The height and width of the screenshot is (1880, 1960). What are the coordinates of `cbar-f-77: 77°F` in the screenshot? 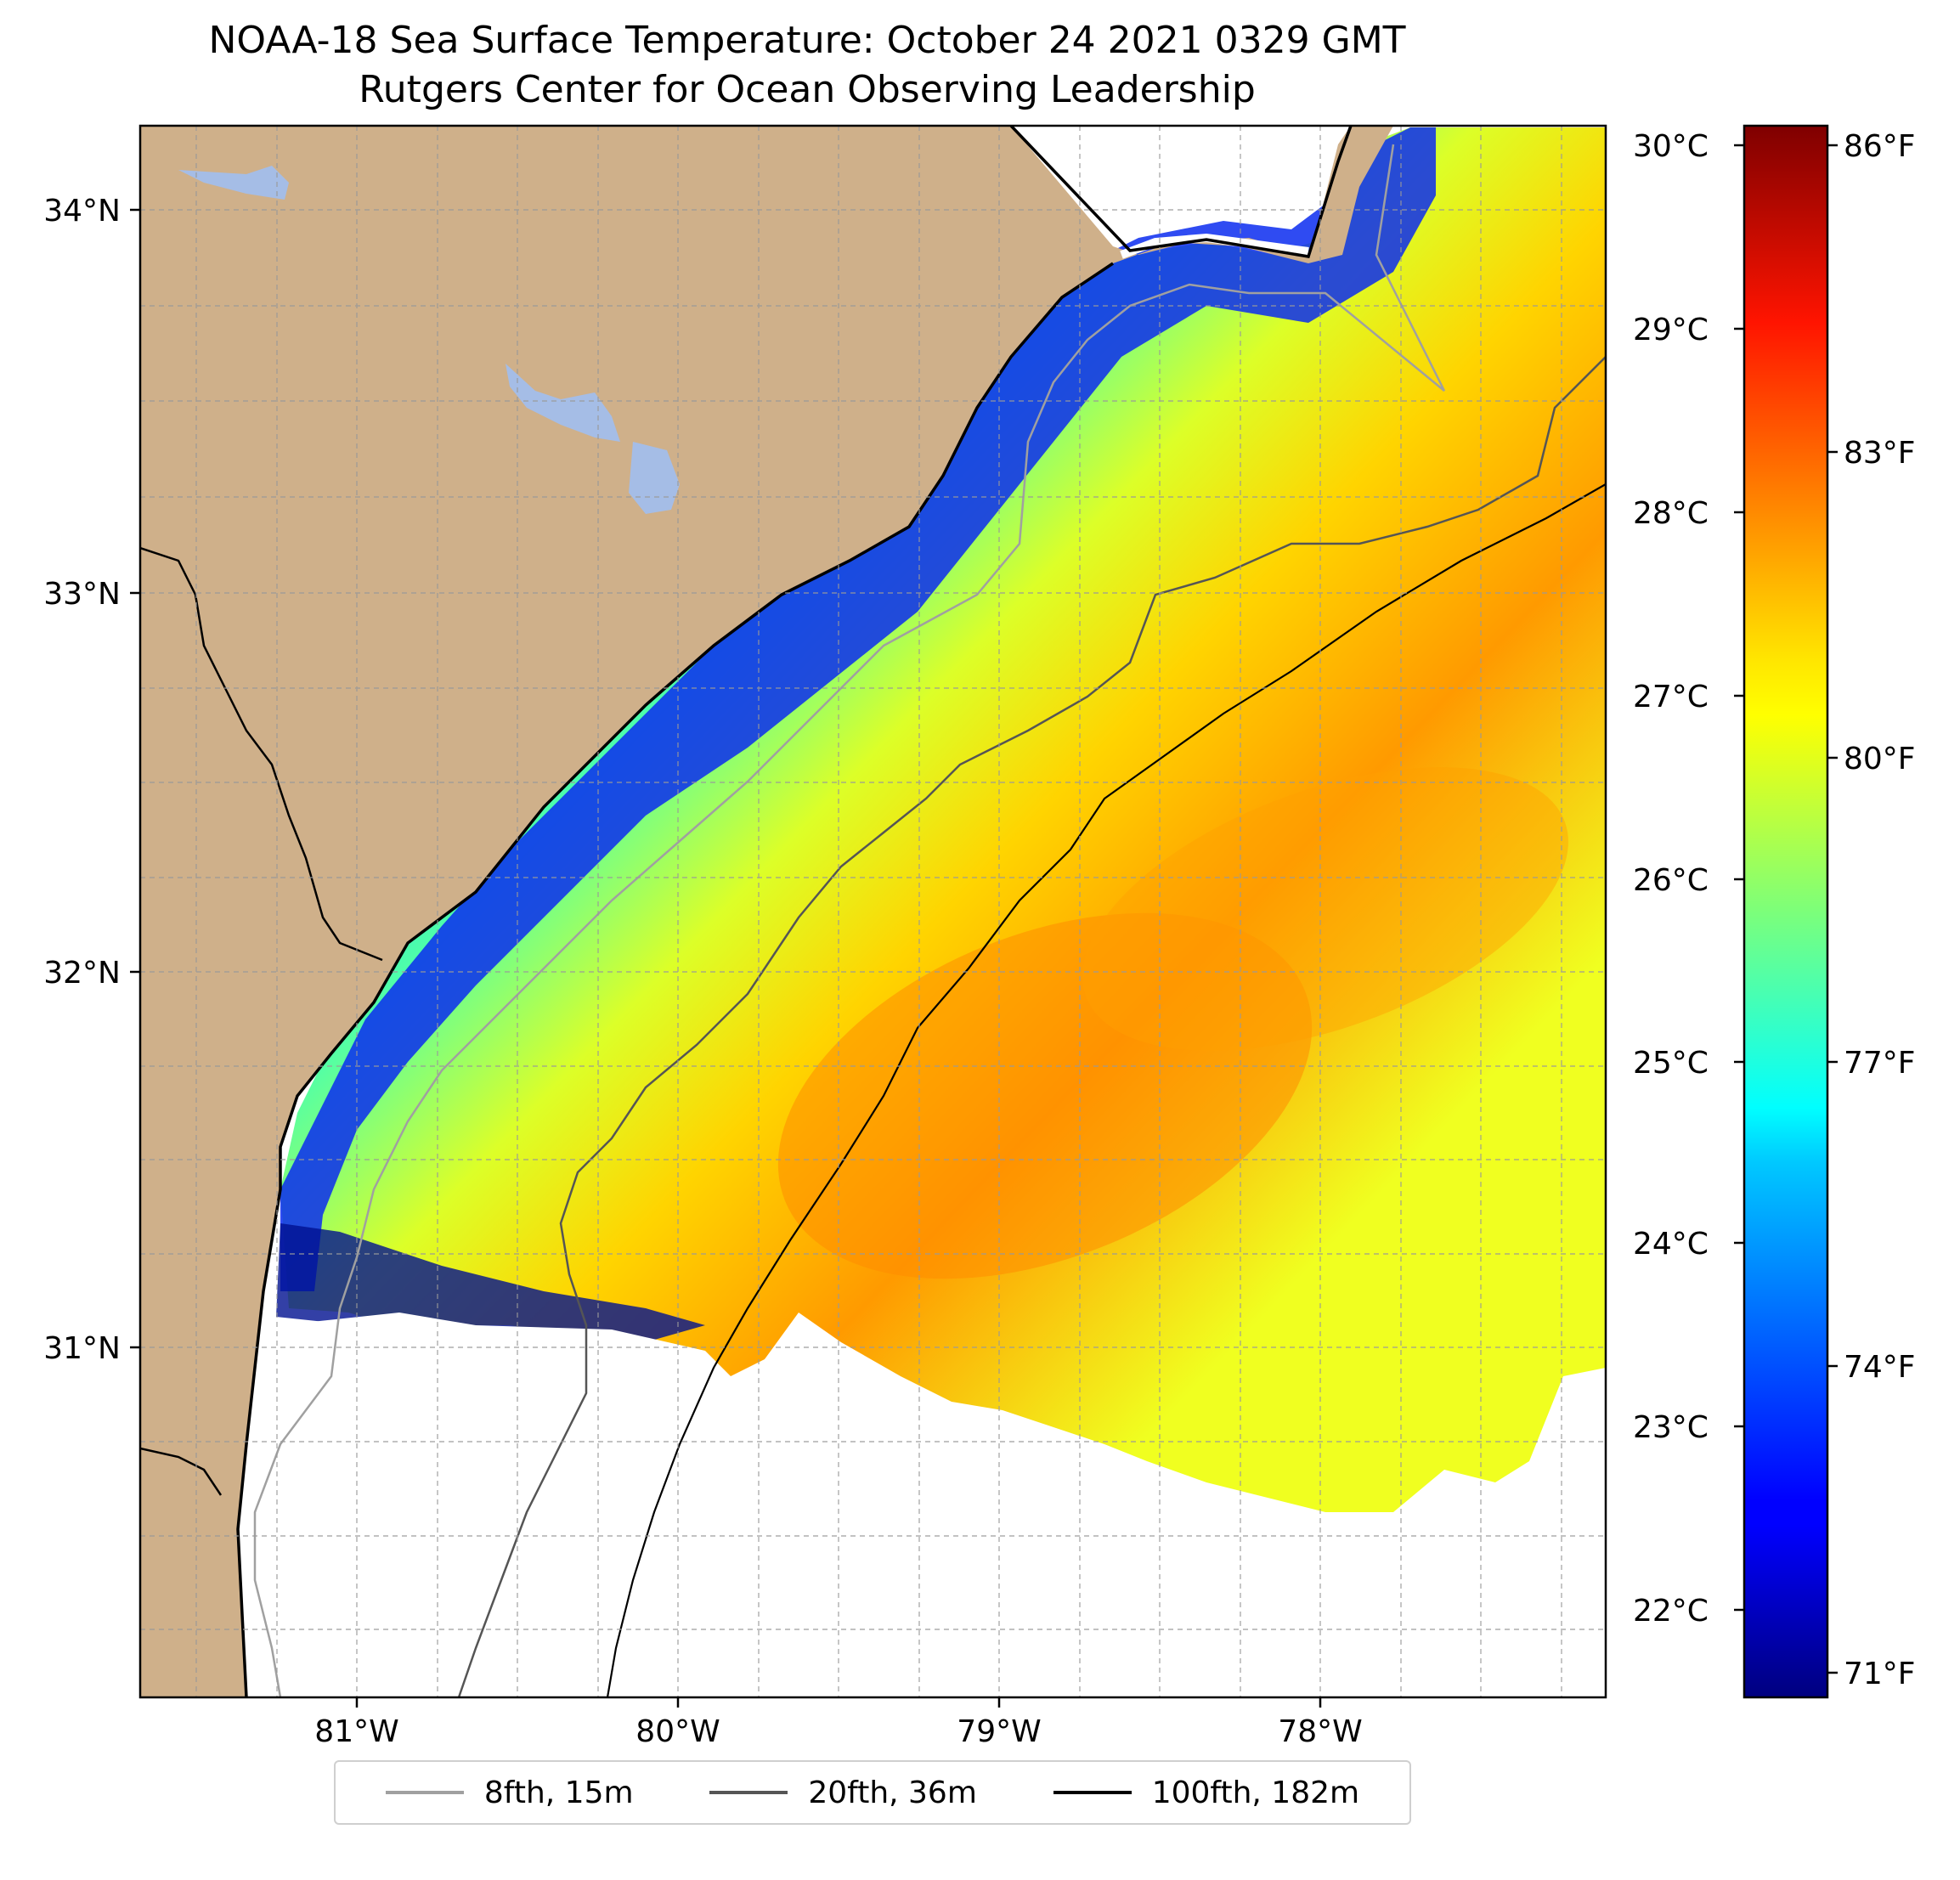 It's located at (1880, 1064).